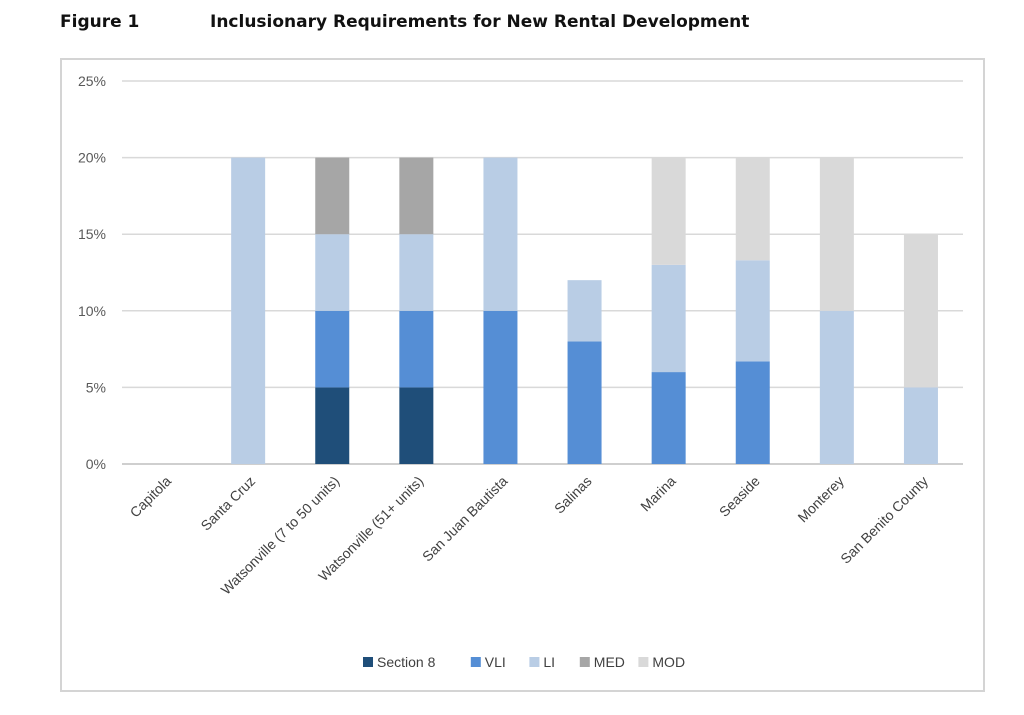 Image resolution: width=1024 pixels, height=715 pixels. Describe the element at coordinates (96, 387) in the screenshot. I see `y-tick-label: 5%` at that location.